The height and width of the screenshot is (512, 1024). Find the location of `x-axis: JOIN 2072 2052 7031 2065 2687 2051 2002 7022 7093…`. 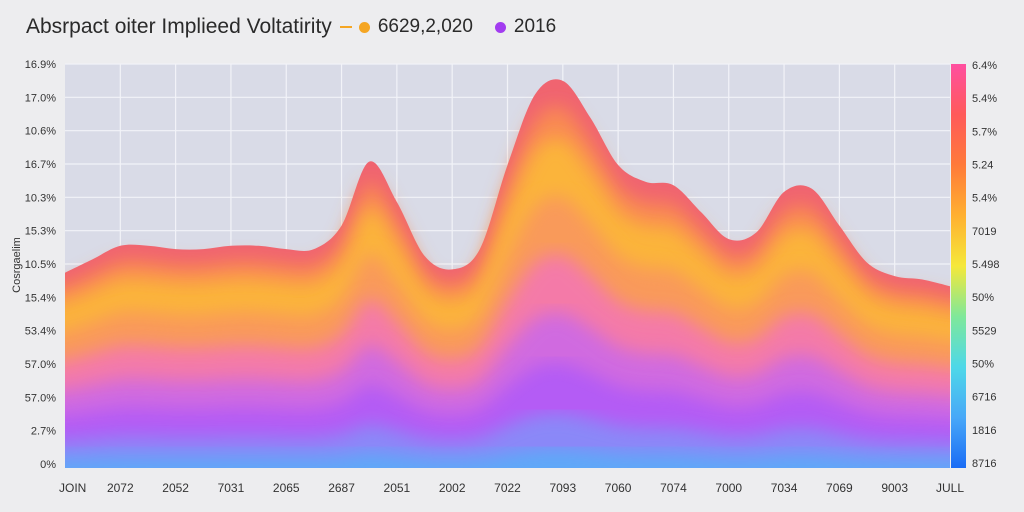

x-axis: JOIN 2072 2052 7031 2065 2687 2051 2002 7022 7093… is located at coordinates (511, 488).